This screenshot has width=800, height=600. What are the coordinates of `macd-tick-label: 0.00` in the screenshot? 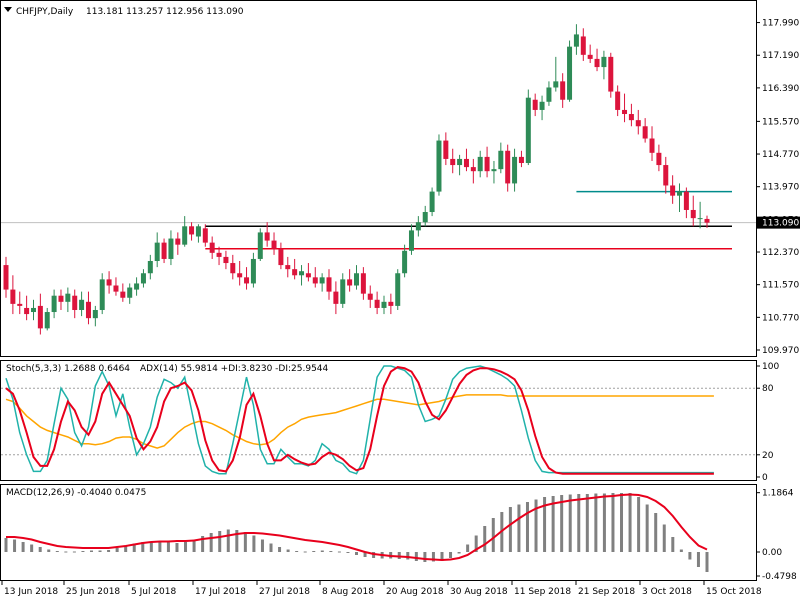 It's located at (772, 553).